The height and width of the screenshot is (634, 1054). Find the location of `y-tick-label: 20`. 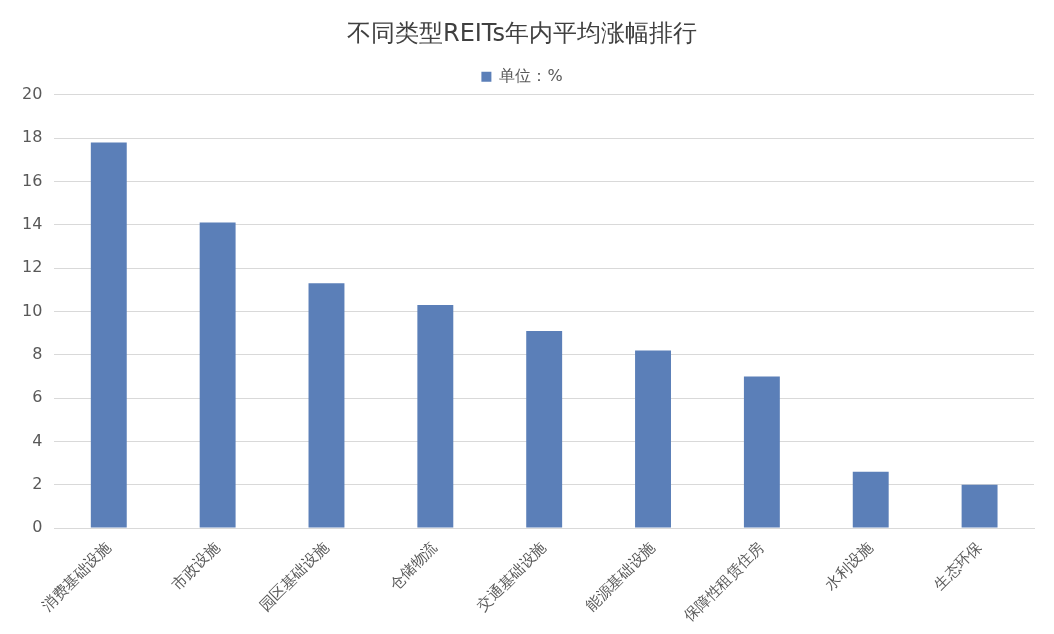

y-tick-label: 20 is located at coordinates (32, 93).